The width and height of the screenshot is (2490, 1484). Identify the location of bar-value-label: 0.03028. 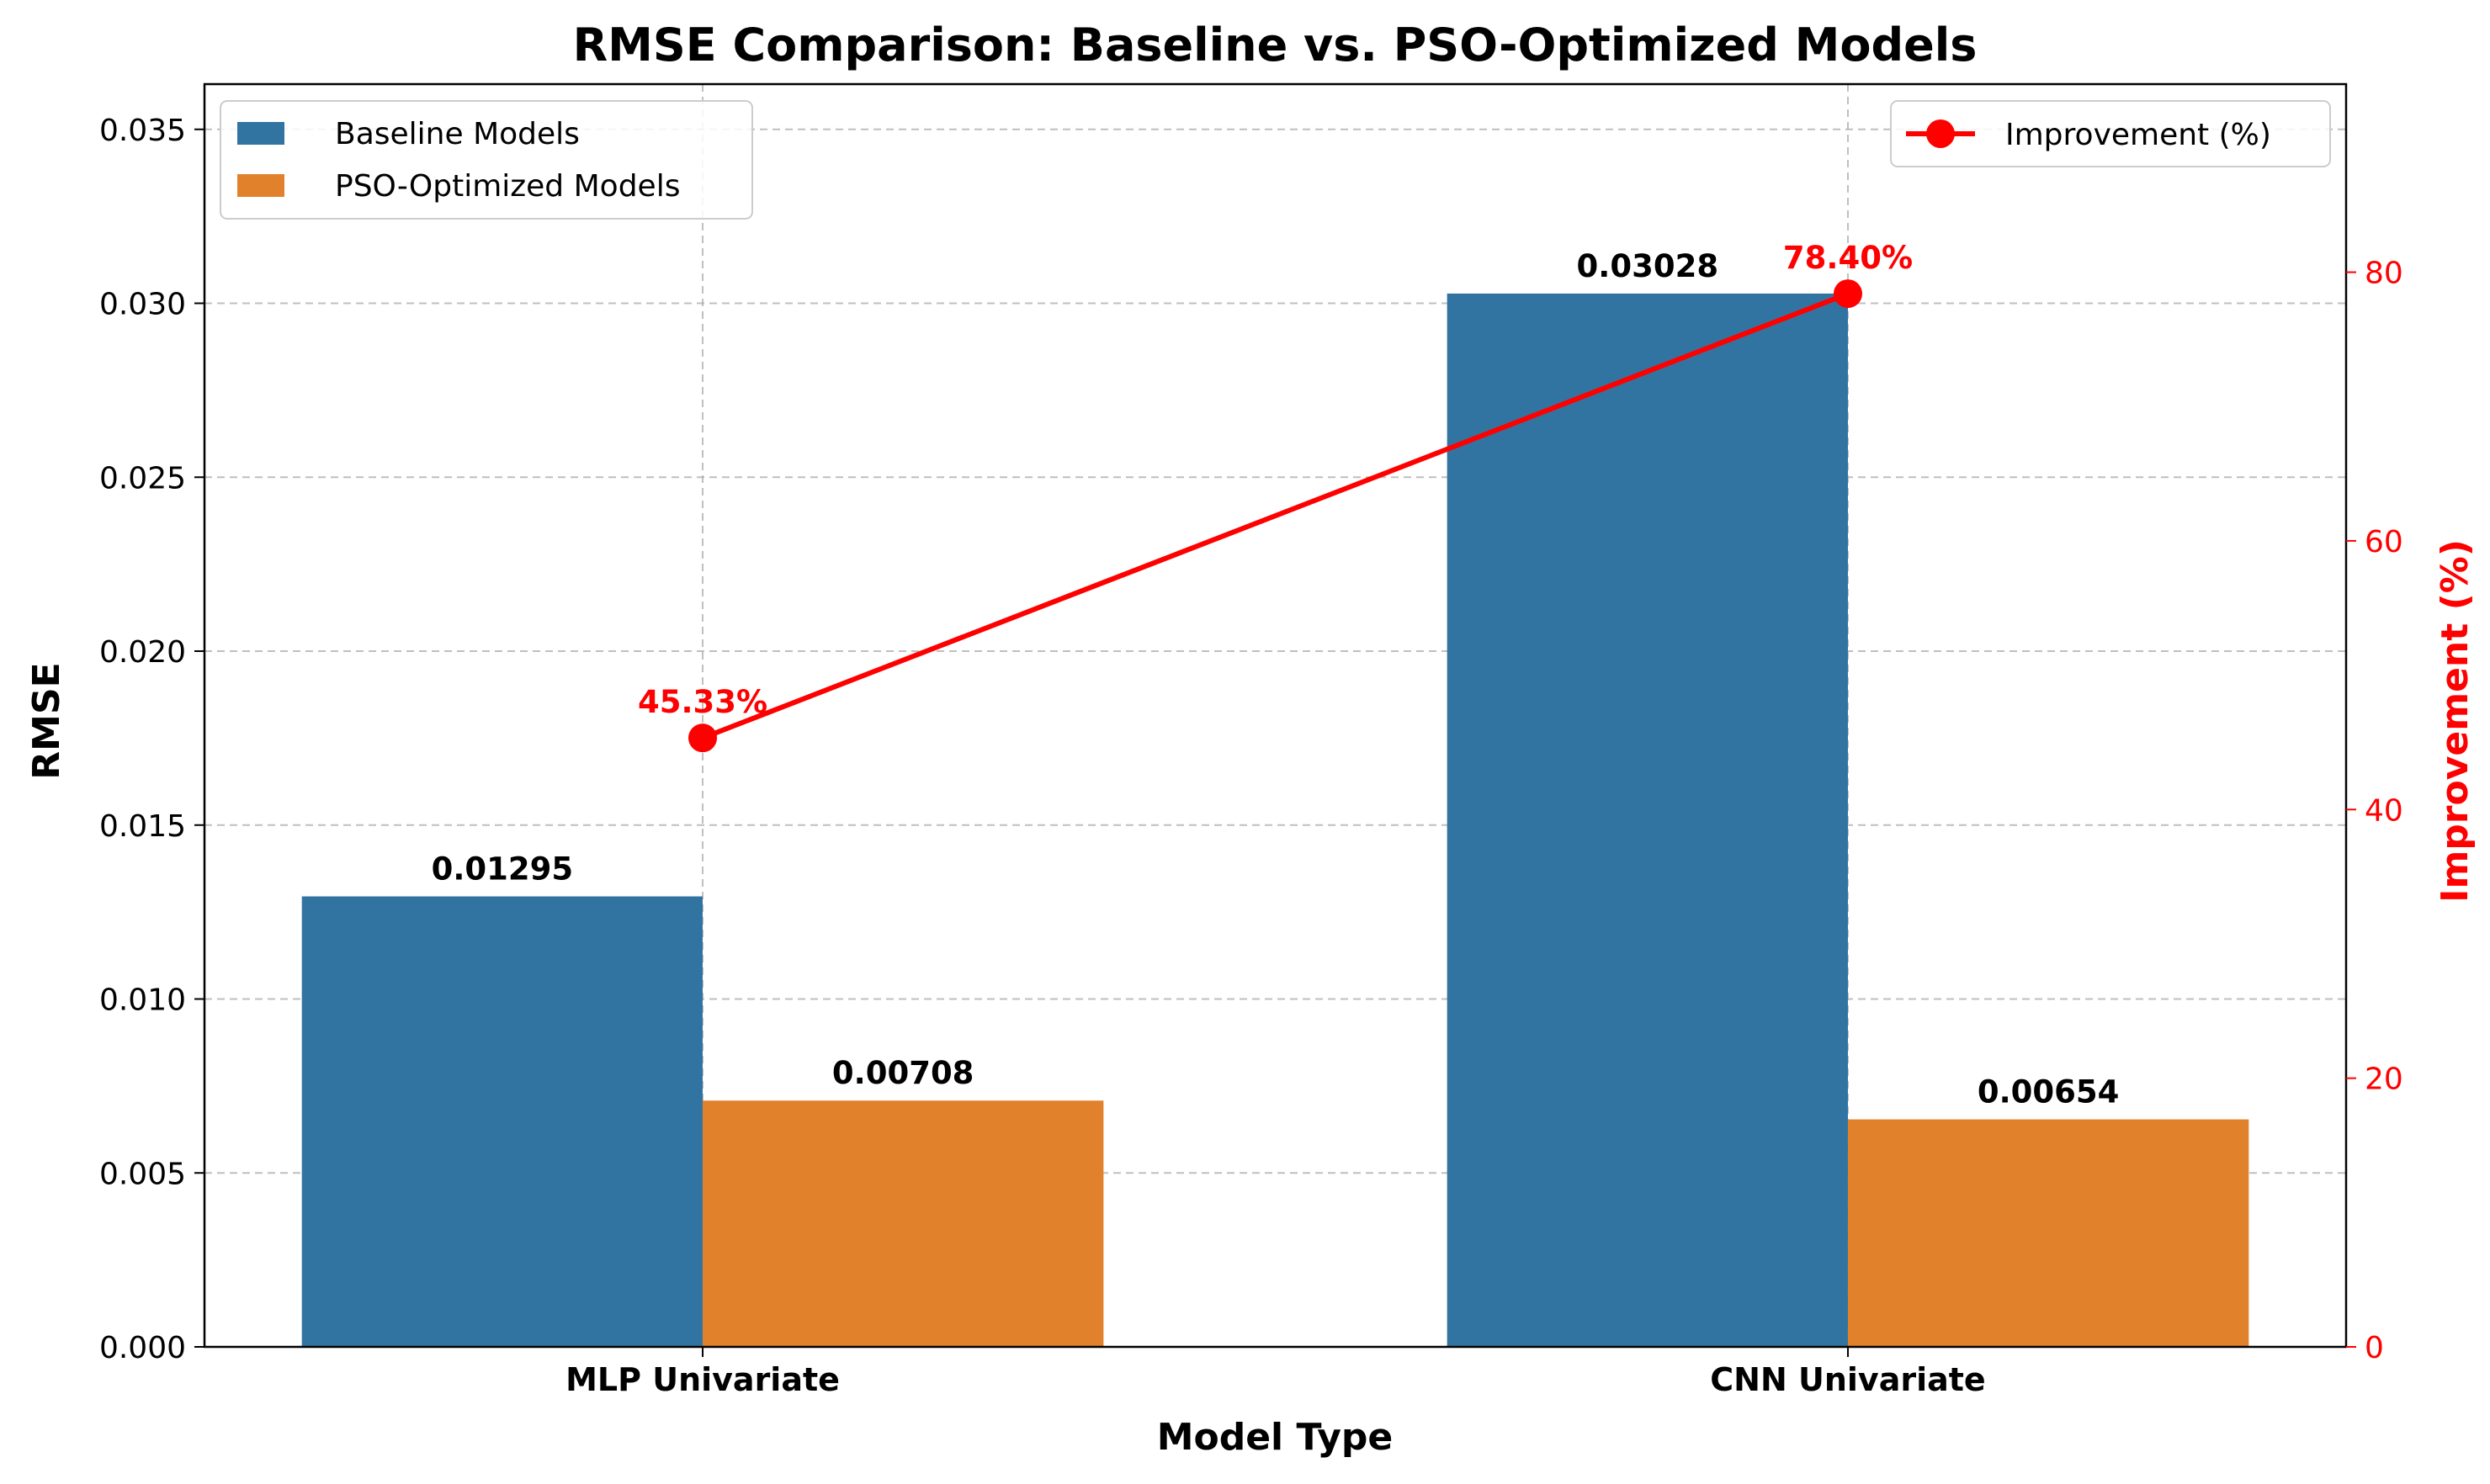
(1648, 266).